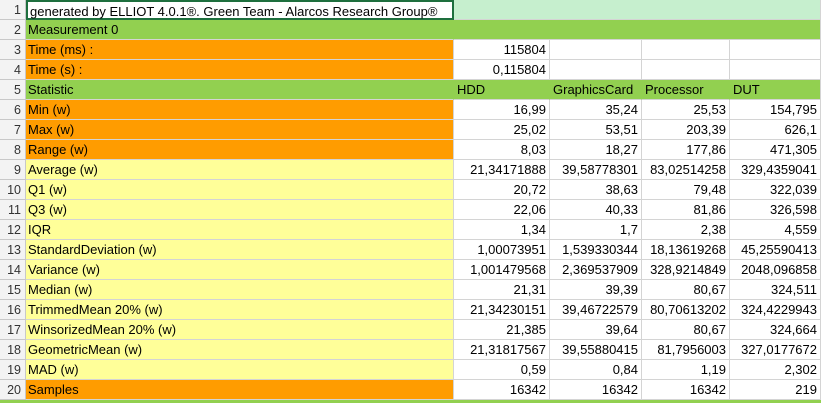 Image resolution: width=821 pixels, height=403 pixels. What do you see at coordinates (686, 150) in the screenshot?
I see `value-cell-processor: 177,86` at bounding box center [686, 150].